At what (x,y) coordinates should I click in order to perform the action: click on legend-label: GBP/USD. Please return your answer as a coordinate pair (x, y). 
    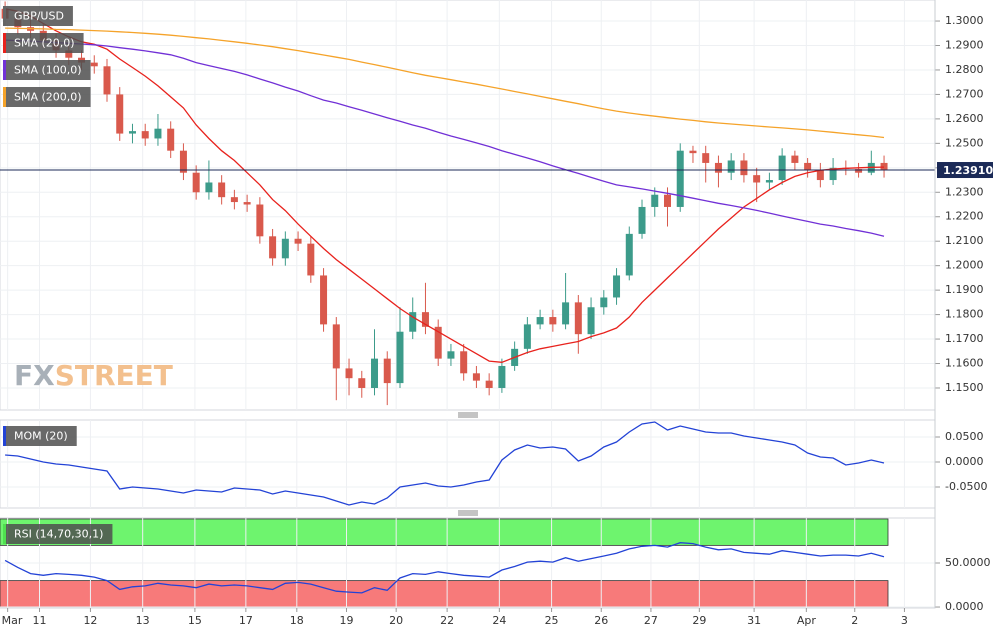
    Looking at the image, I should click on (39, 16).